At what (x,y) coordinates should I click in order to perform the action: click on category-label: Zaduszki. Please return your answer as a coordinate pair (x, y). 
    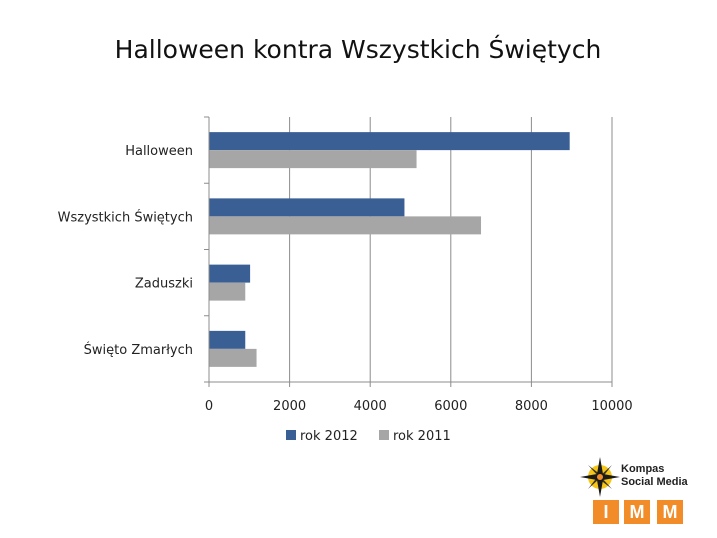
    Looking at the image, I should click on (164, 284).